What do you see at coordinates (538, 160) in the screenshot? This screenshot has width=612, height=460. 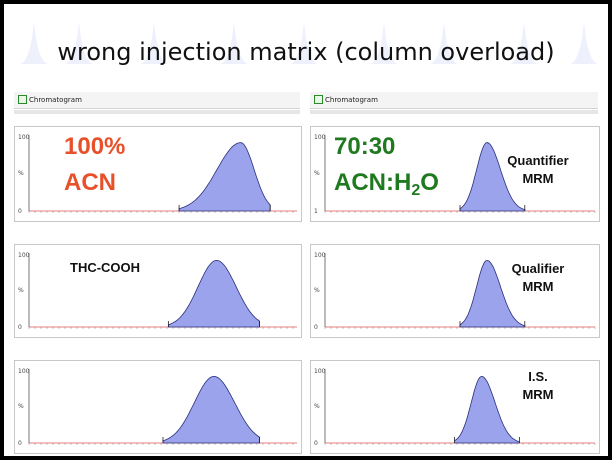 I see `trace-label-line1: Quantifier` at bounding box center [538, 160].